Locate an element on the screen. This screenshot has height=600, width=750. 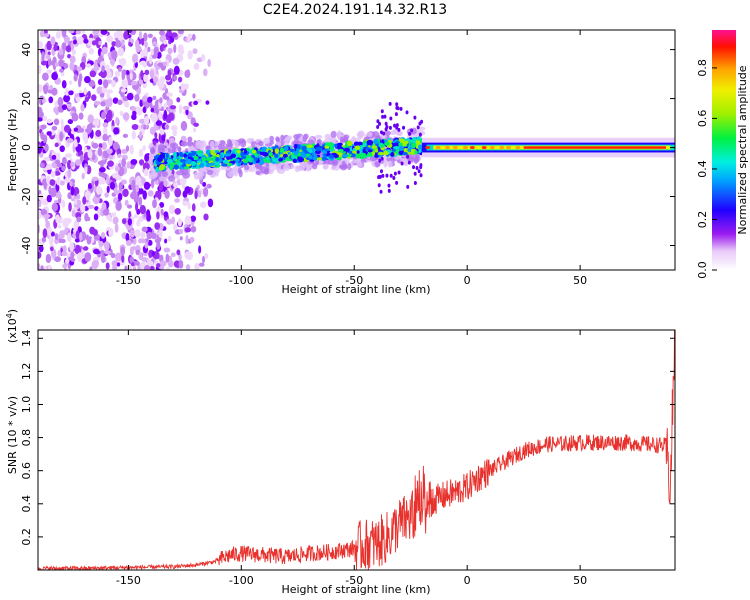
snr-ylabel: SNR (10 * v/v) is located at coordinates (12, 435).